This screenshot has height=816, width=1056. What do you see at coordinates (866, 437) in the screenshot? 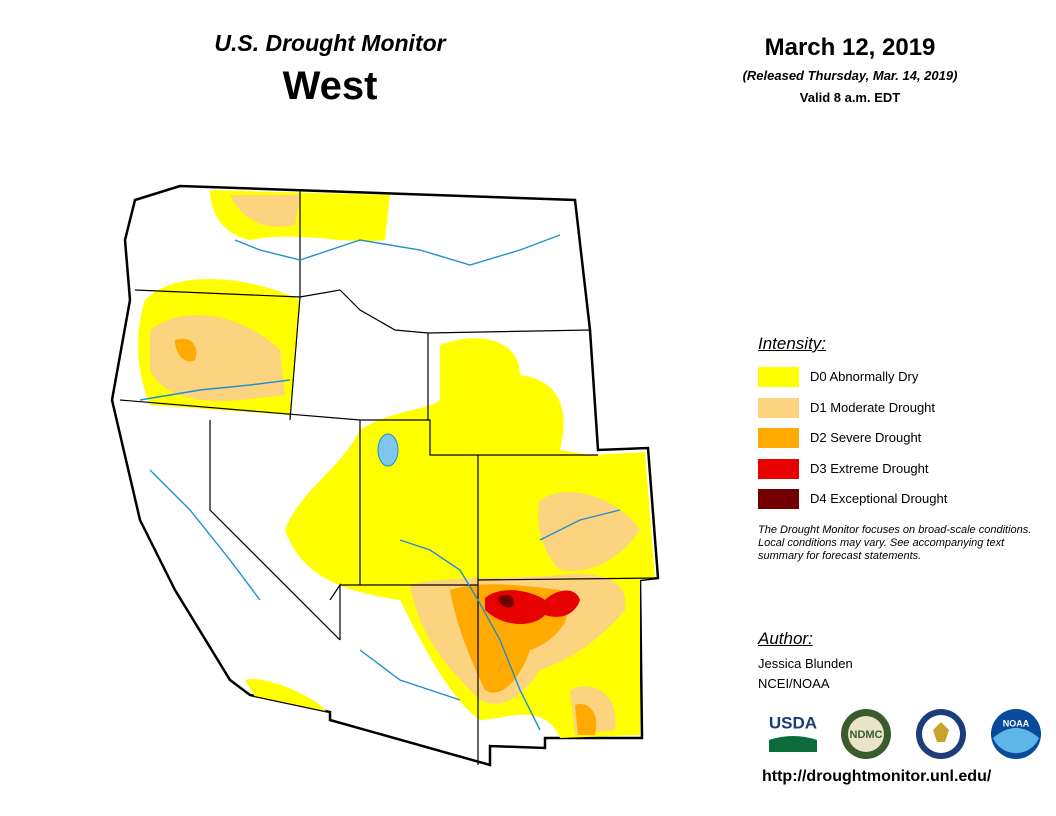
I see `legend-label: D2 Severe Drought` at bounding box center [866, 437].